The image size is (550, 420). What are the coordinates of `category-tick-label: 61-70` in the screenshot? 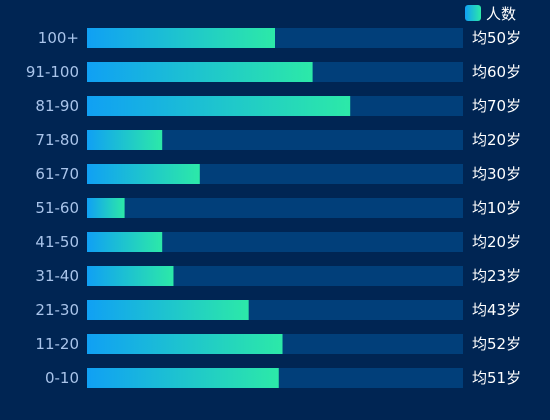 It's located at (57, 174).